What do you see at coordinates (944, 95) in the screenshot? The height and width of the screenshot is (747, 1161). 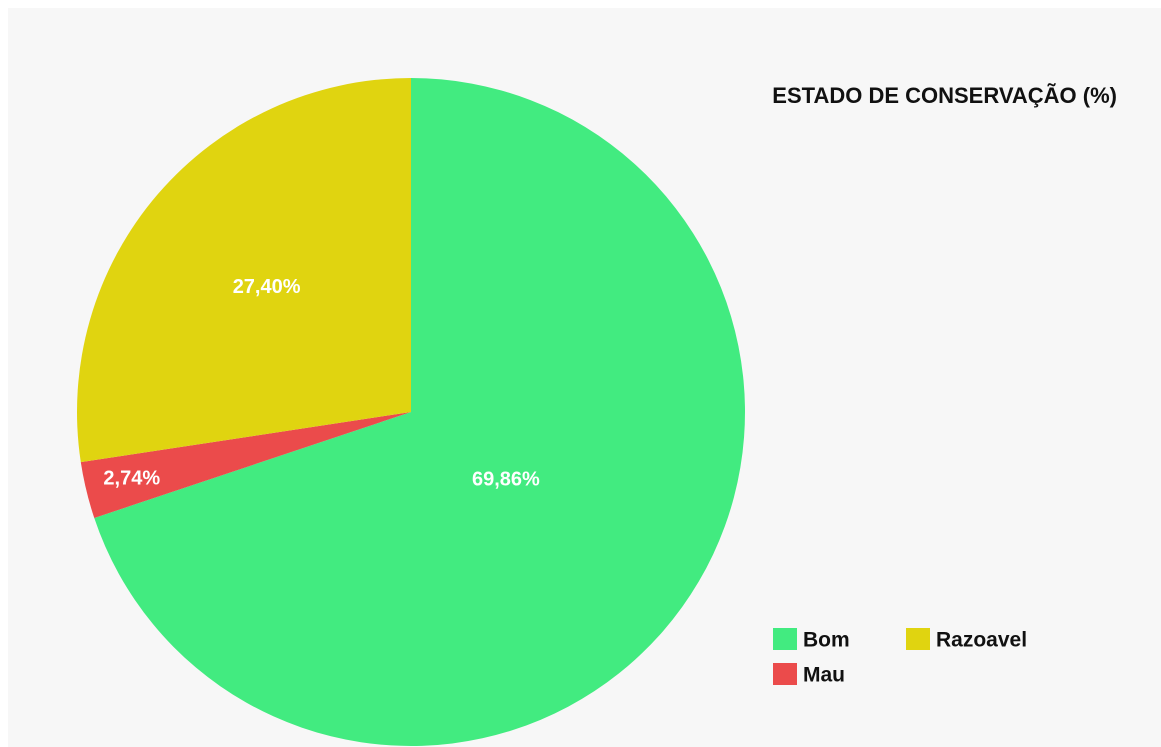 I see `chart-title: ESTADO DE CONSERVAÇÃO (%)` at bounding box center [944, 95].